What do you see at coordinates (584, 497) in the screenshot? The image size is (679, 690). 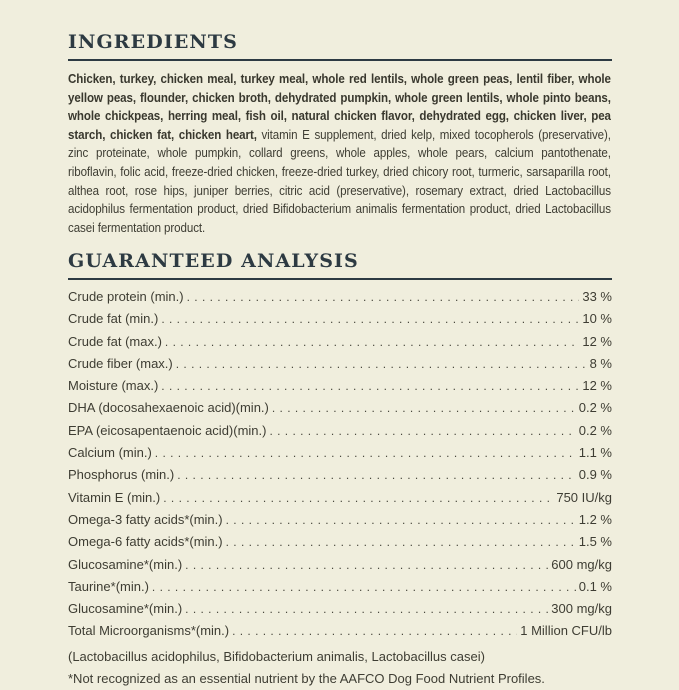 I see `nutrient-value: 750 IU/kg` at bounding box center [584, 497].